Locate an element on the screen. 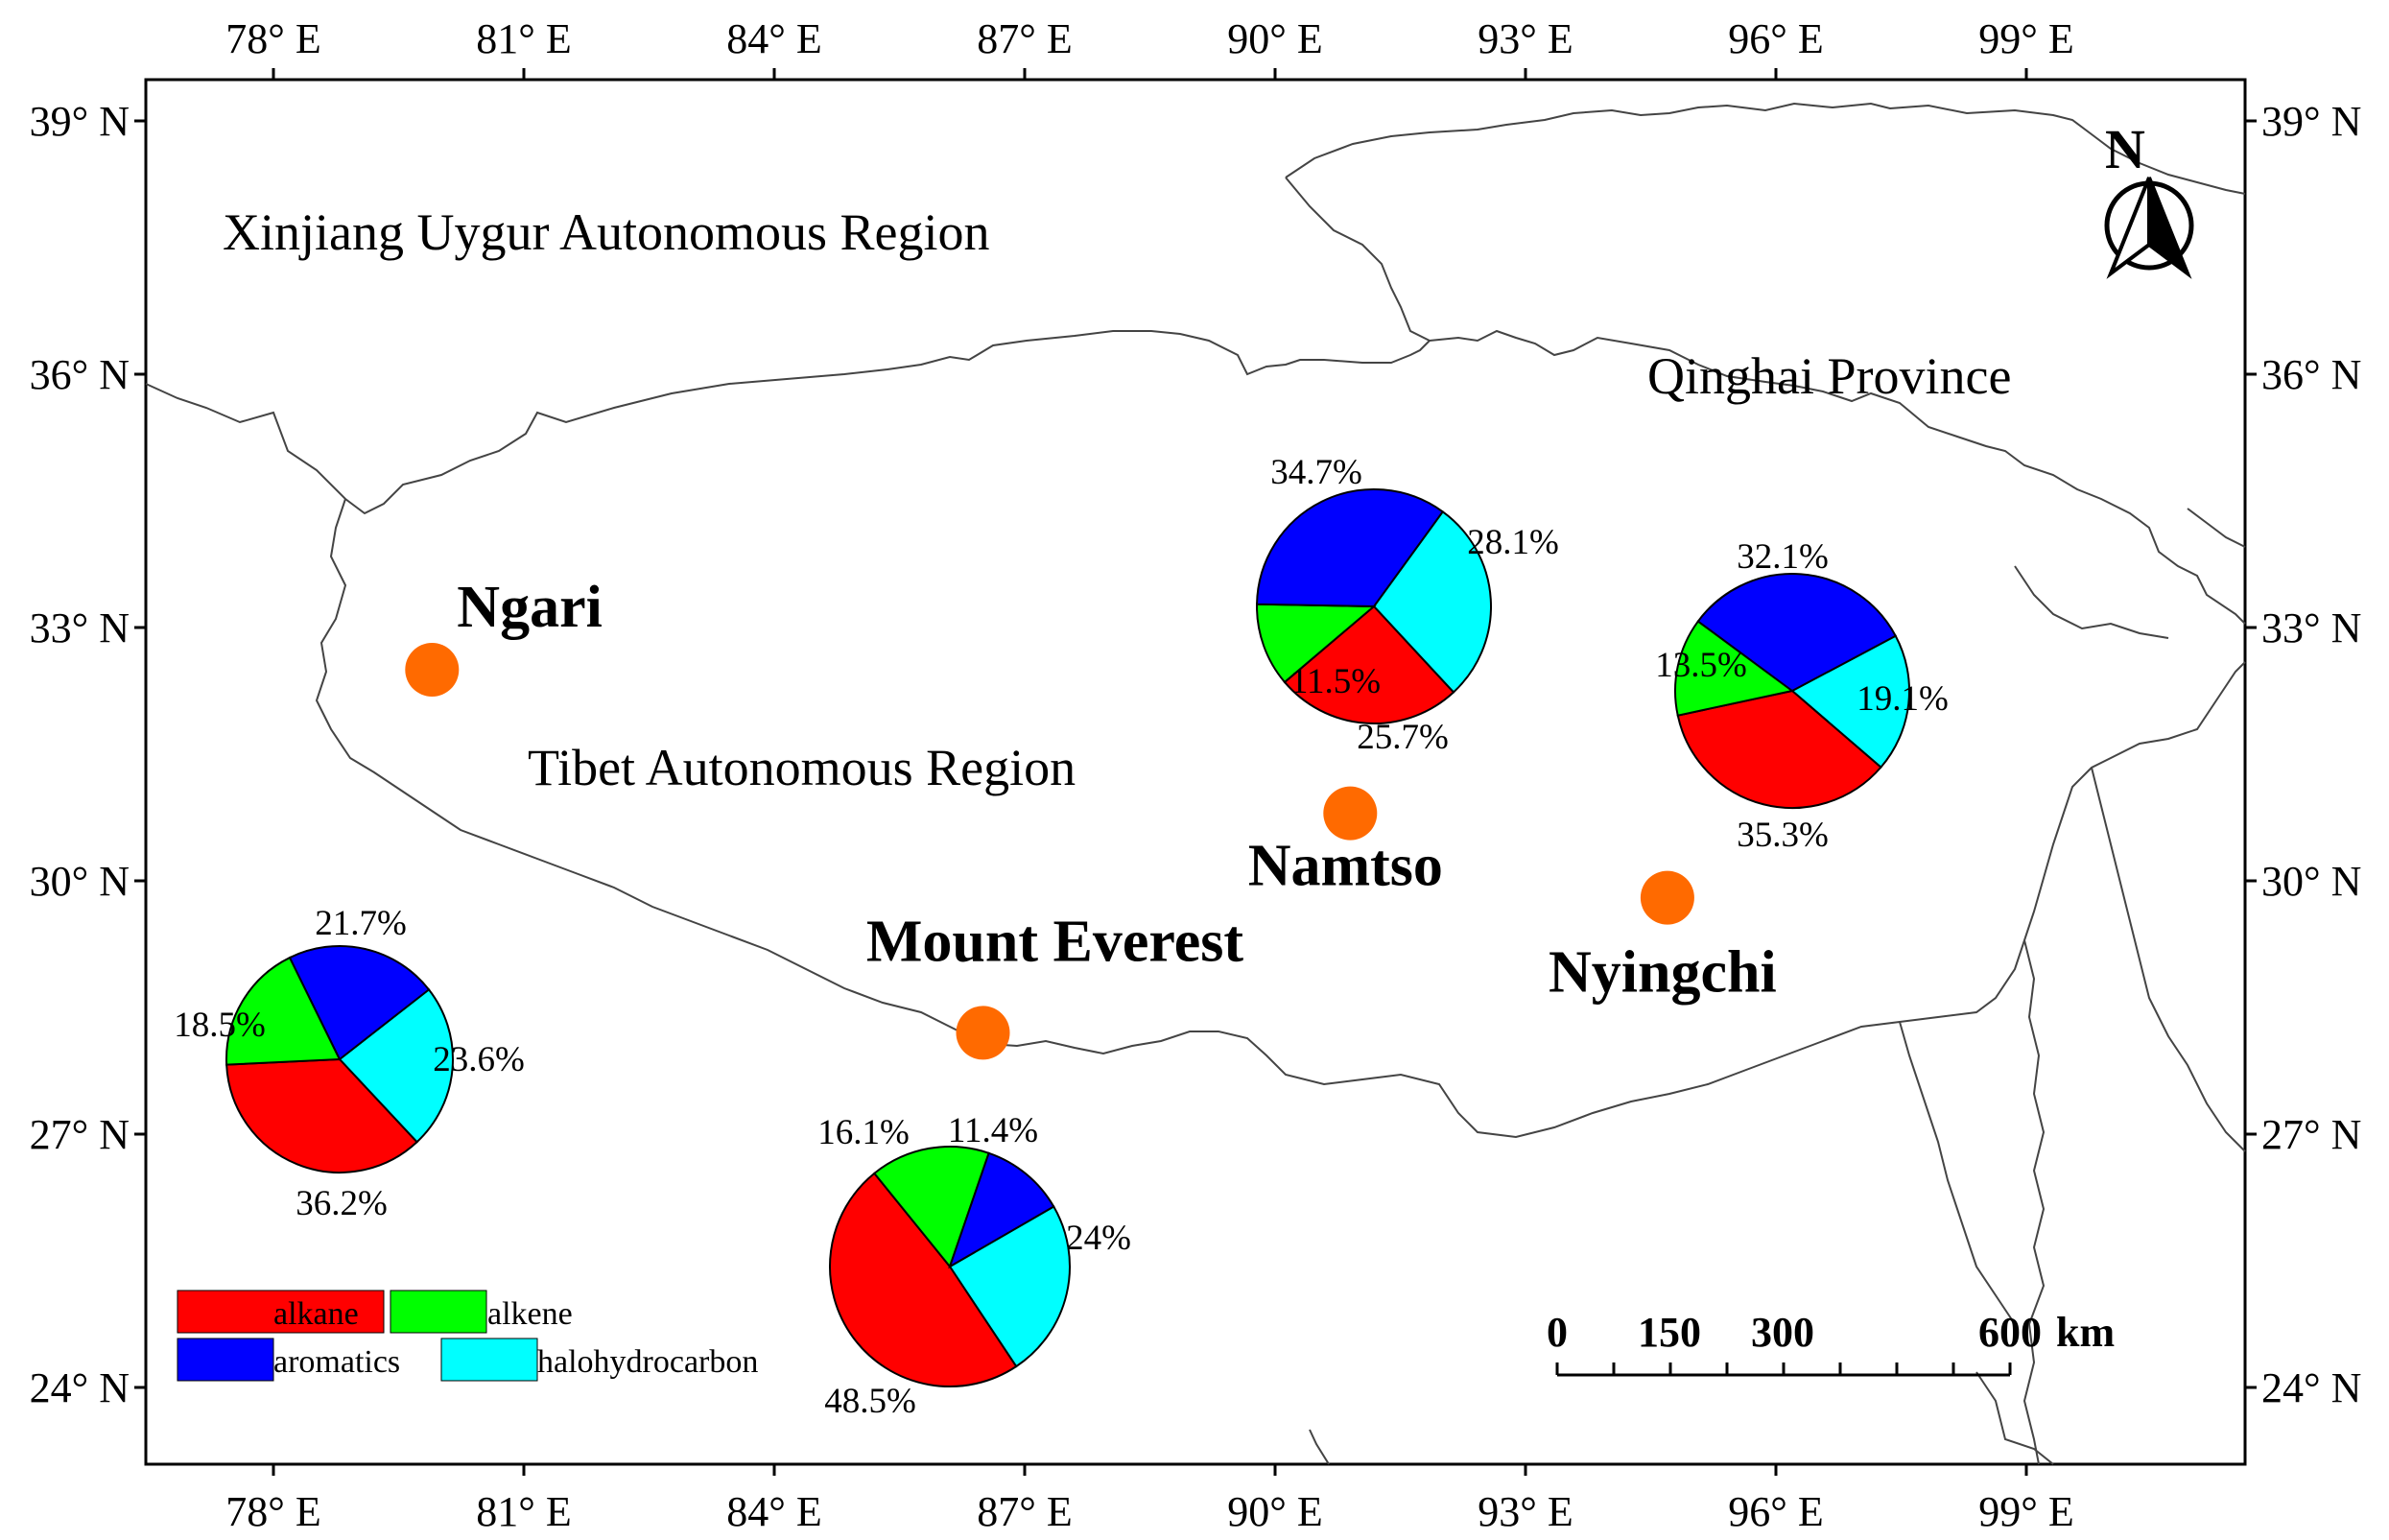  lon-tick-label-bottom: 99° E is located at coordinates (2026, 1511).